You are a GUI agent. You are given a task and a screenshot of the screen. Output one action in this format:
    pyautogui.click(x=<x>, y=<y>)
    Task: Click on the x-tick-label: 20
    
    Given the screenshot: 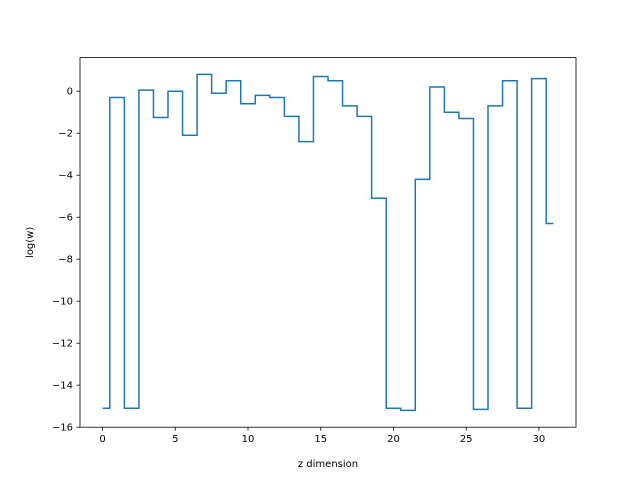 What is the action you would take?
    pyautogui.click(x=393, y=439)
    